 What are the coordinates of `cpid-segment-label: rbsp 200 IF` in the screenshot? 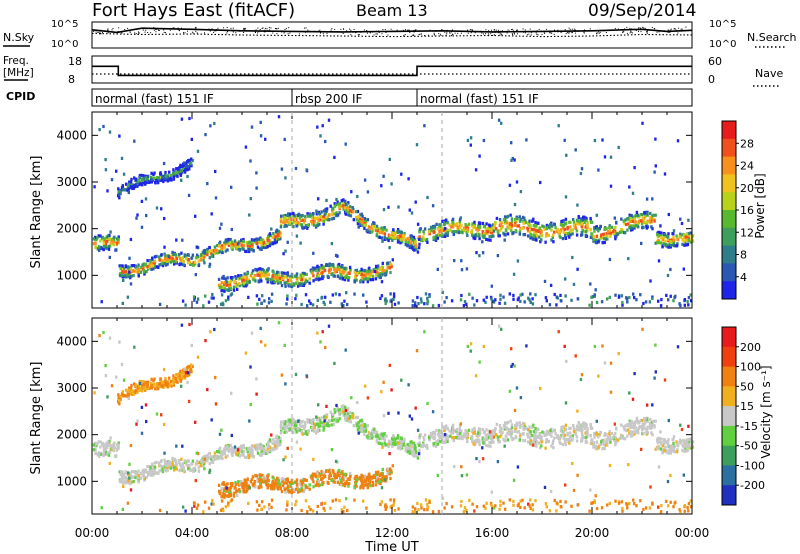 It's located at (328, 99).